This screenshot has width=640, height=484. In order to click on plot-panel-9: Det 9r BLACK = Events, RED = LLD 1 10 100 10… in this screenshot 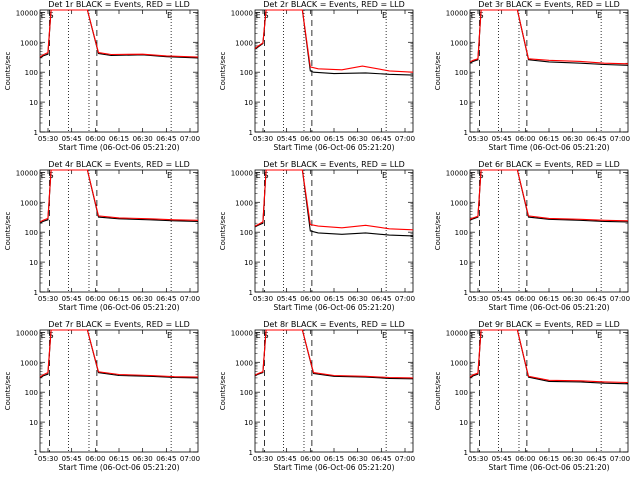, I will do `click(532, 396)`.